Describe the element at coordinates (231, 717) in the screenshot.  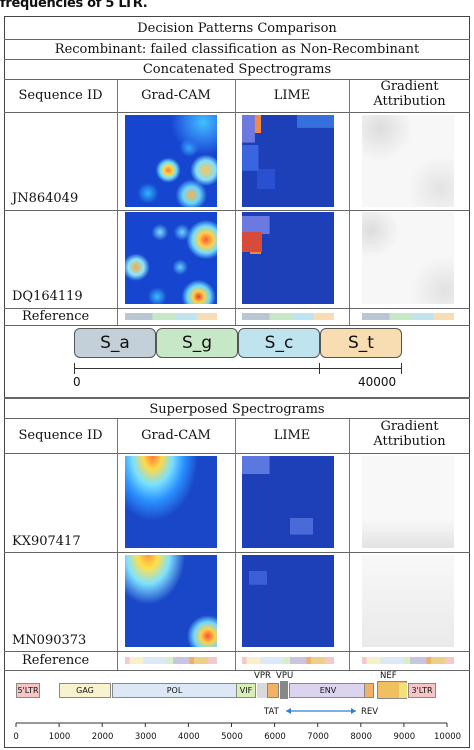
I see `genome-axis` at that location.